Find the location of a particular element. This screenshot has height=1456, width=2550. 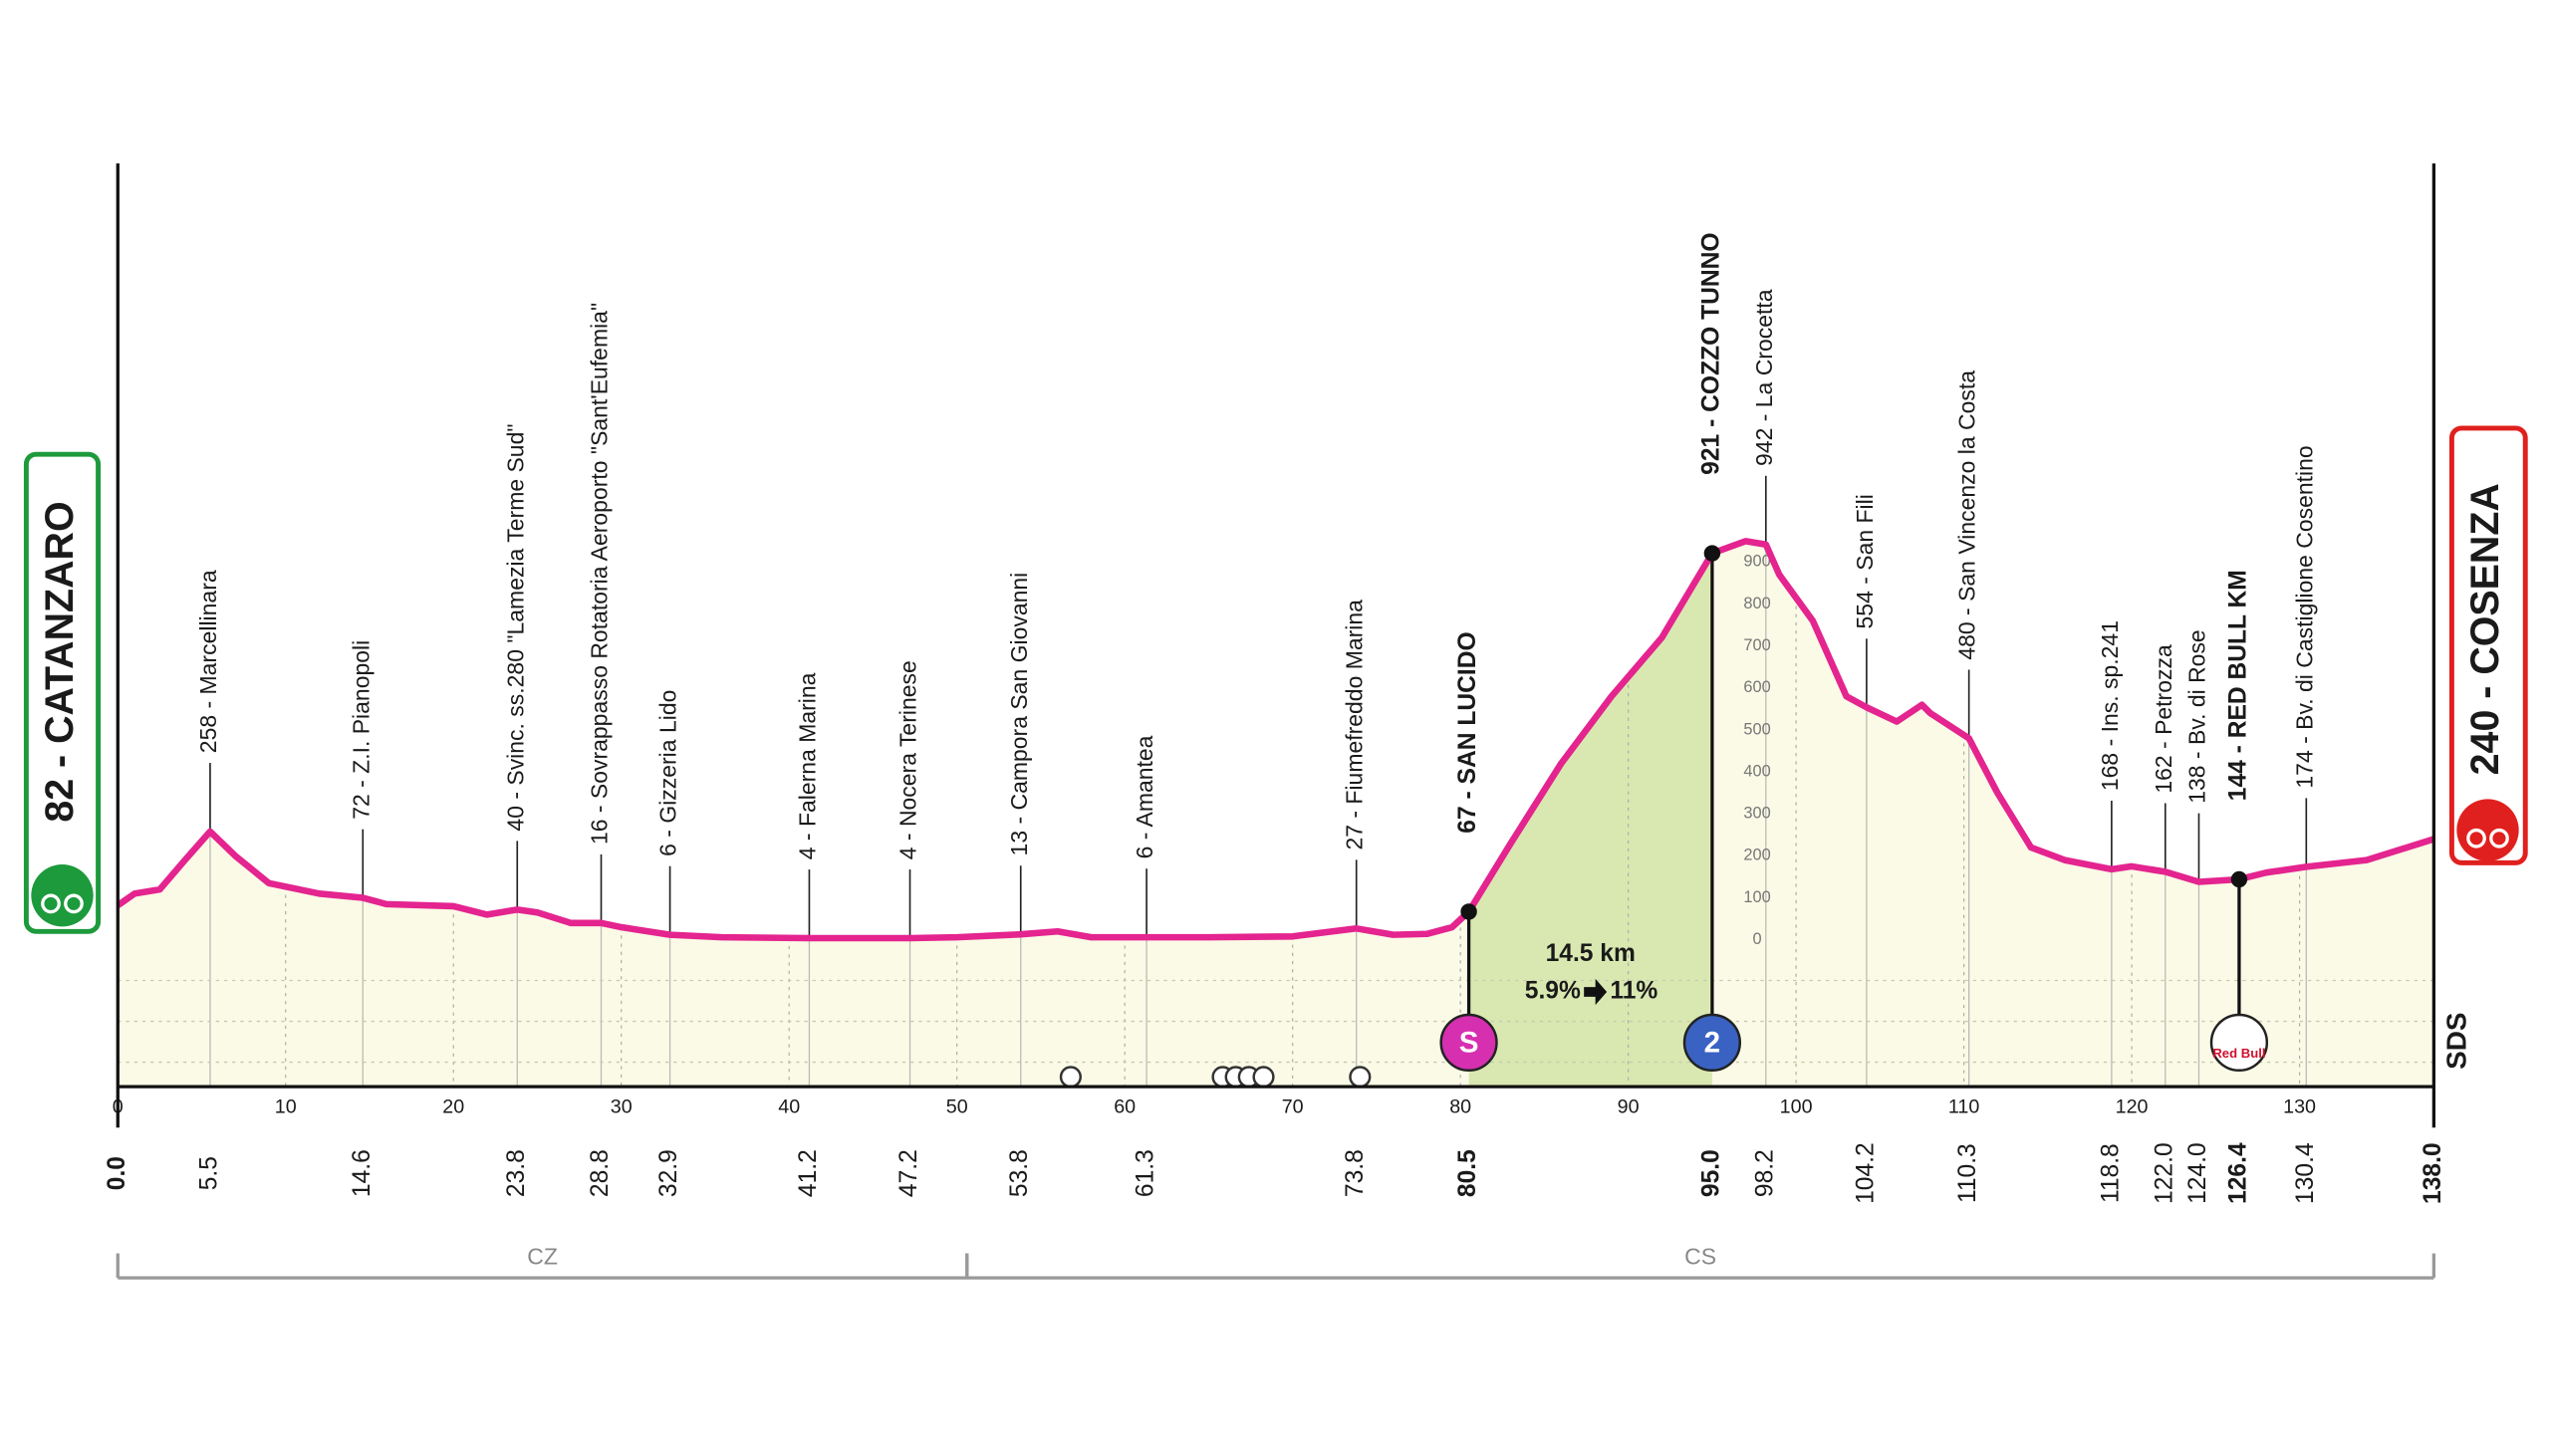

y-tick-label: 400 is located at coordinates (1756, 771).